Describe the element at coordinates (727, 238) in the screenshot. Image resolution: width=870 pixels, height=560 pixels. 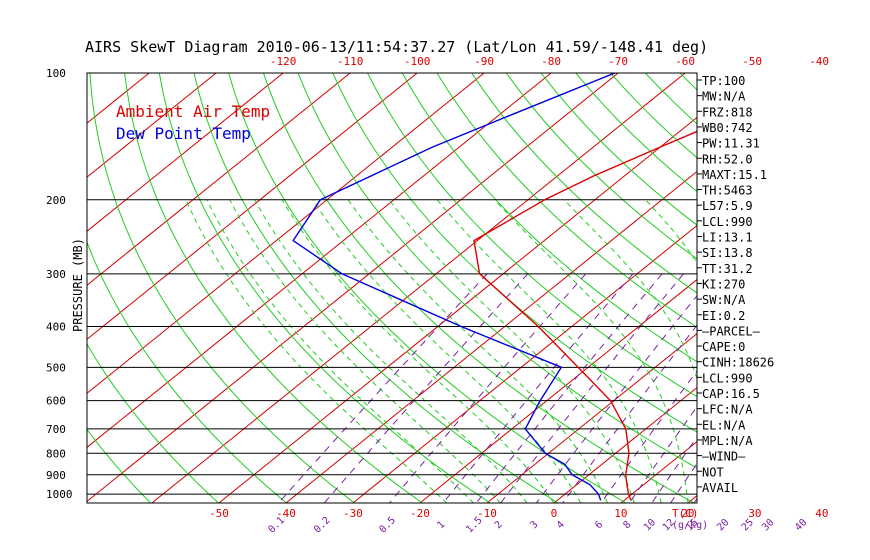
I see `side-label: LI:13.1` at that location.